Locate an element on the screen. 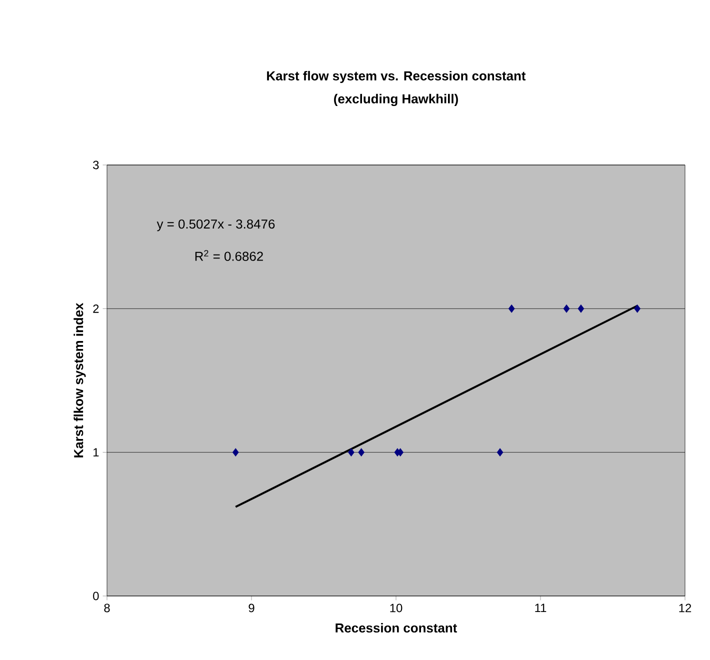 The width and height of the screenshot is (710, 660). x-tick-label: 9 is located at coordinates (251, 608).